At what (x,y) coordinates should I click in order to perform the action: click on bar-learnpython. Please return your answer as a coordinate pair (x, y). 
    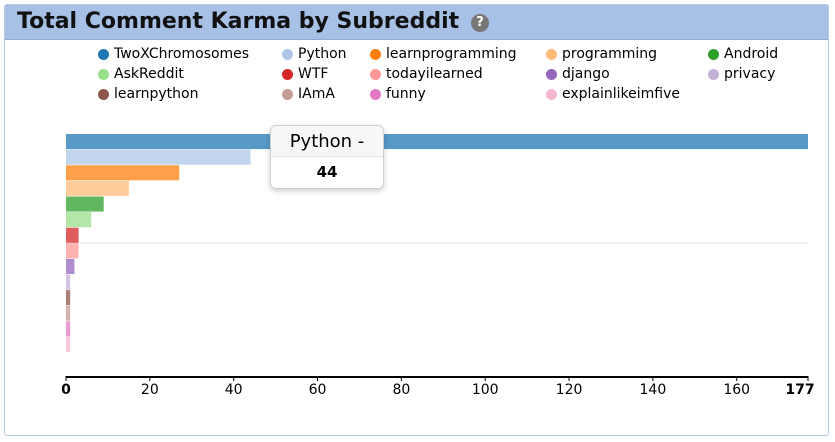
    Looking at the image, I should click on (68, 298).